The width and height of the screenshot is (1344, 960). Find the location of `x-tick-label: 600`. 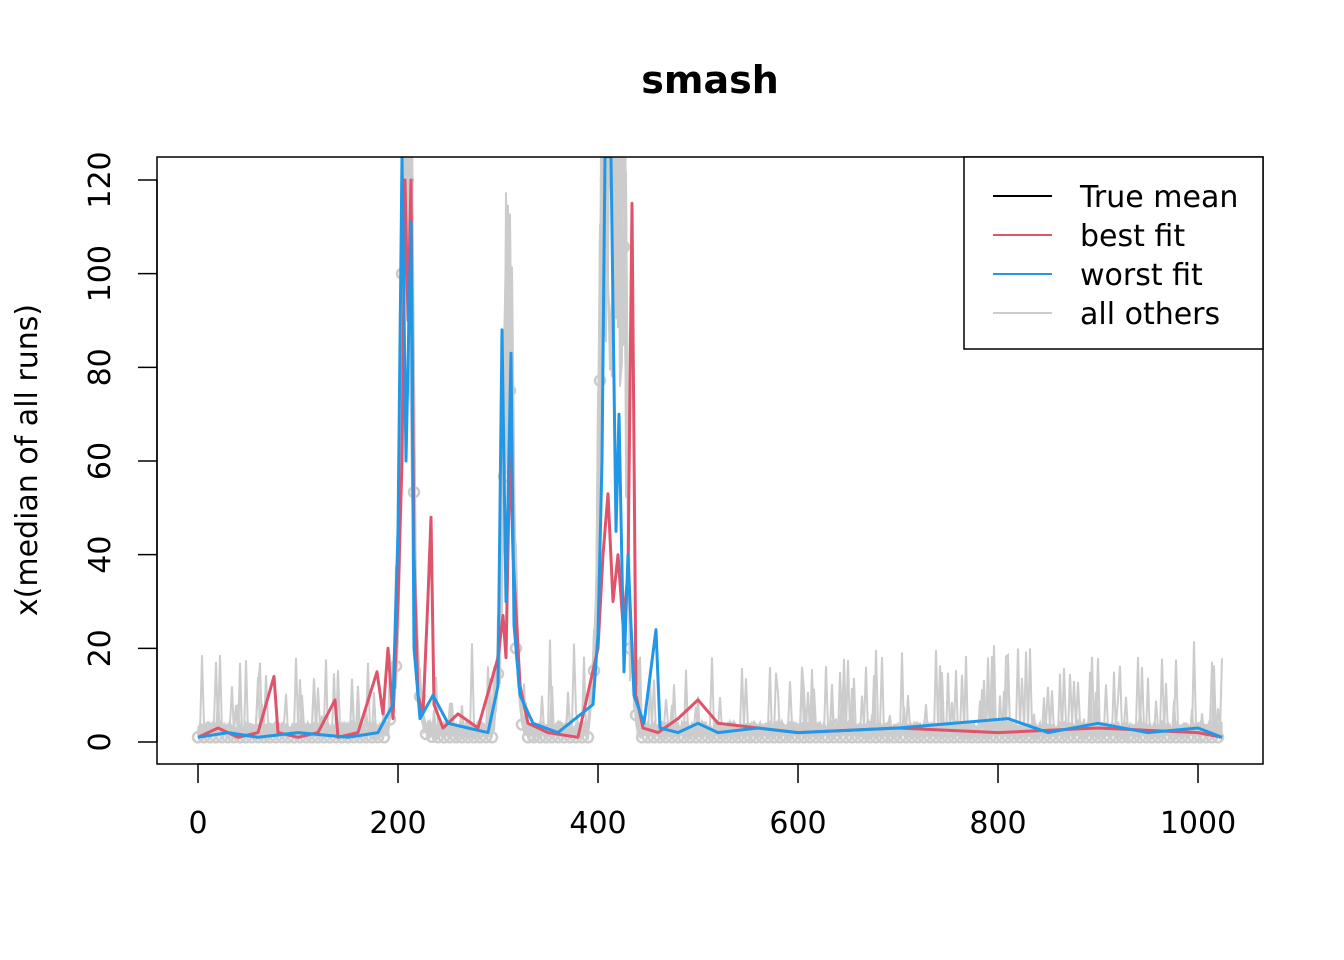

x-tick-label: 600 is located at coordinates (797, 823).